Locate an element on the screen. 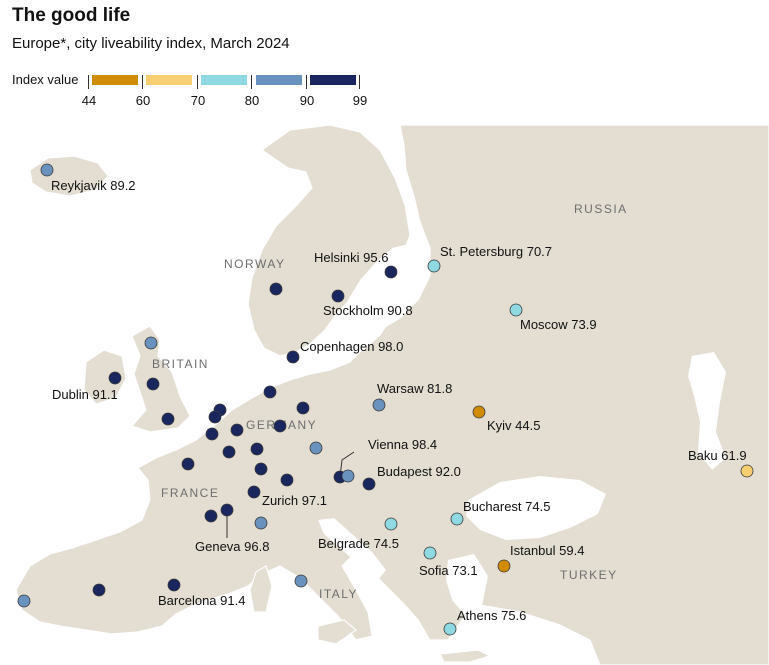  caspian-sea is located at coordinates (707, 411).